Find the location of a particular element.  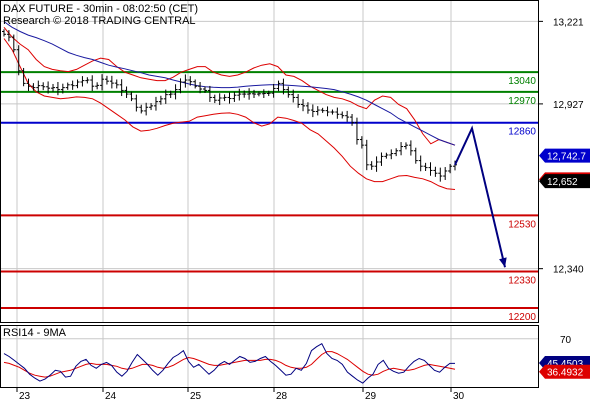

rsi-ma-line is located at coordinates (229, 364).